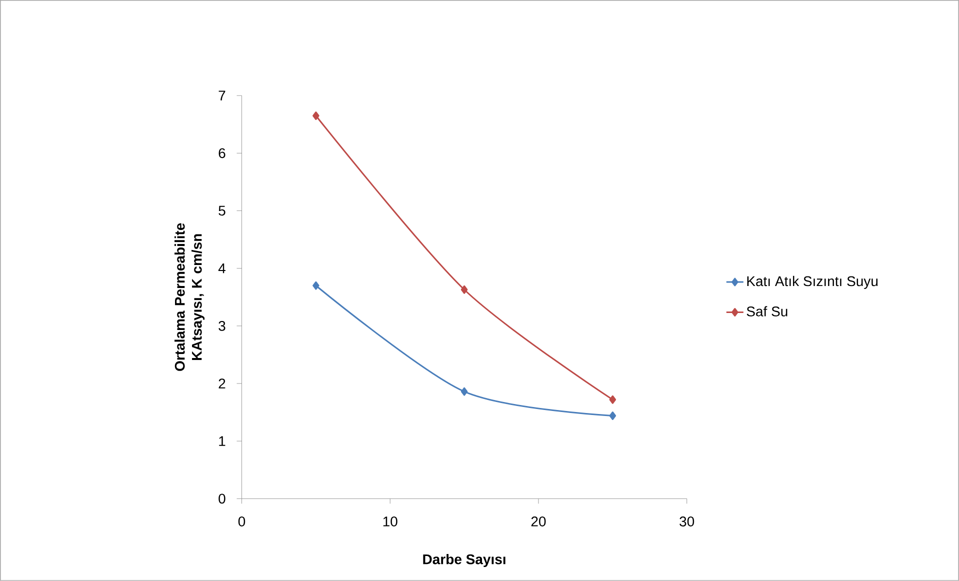 The width and height of the screenshot is (959, 581). I want to click on y-tick-label: 5, so click(222, 211).